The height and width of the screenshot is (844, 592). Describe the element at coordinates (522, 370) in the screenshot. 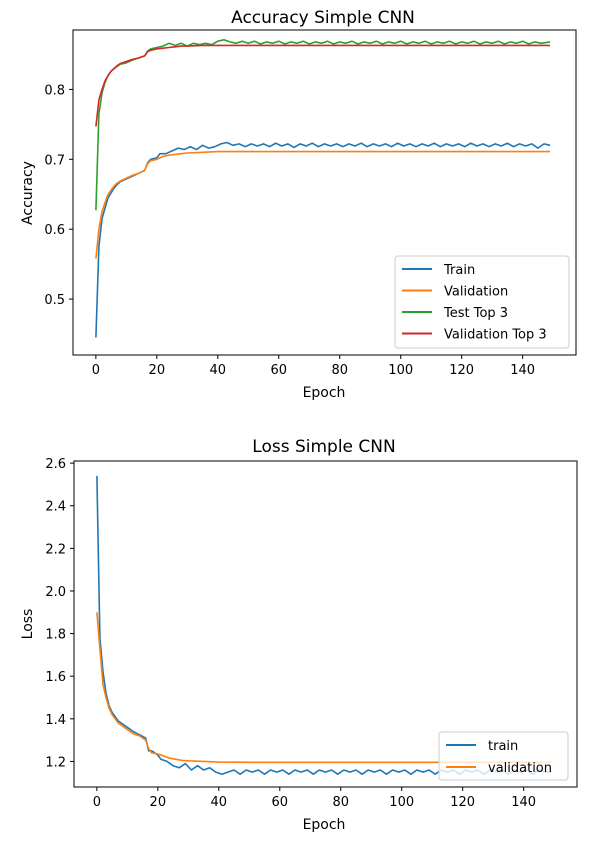

I see `accuracy-x-tick-label: 140` at that location.